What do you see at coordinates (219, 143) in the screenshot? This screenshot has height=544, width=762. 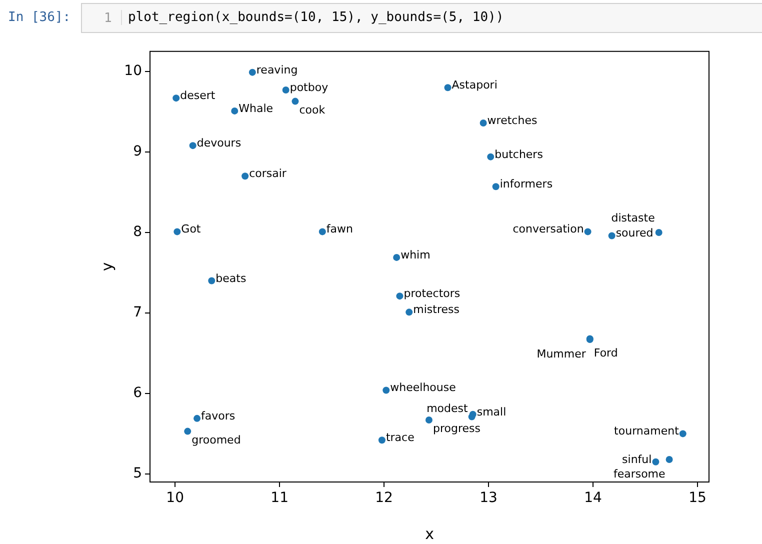 I see `series-label: devours` at bounding box center [219, 143].